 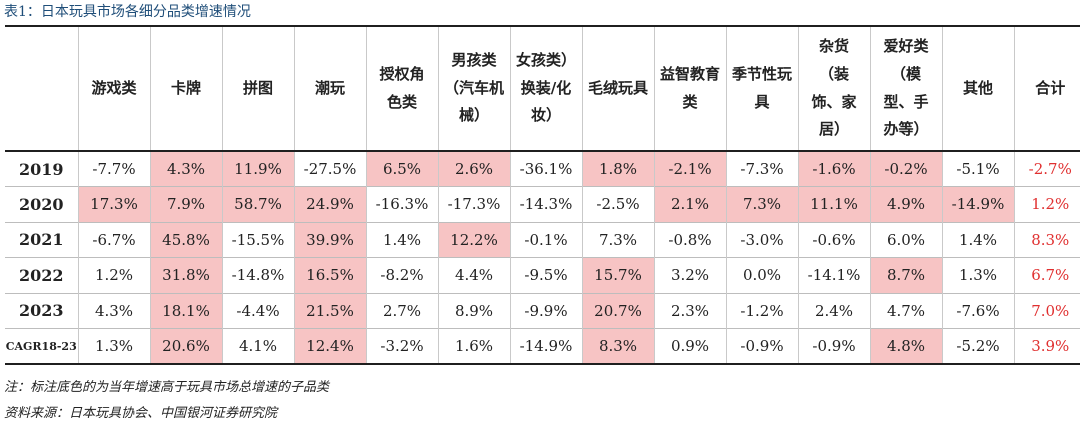 I want to click on table-cell: -14.3%, so click(x=545, y=204).